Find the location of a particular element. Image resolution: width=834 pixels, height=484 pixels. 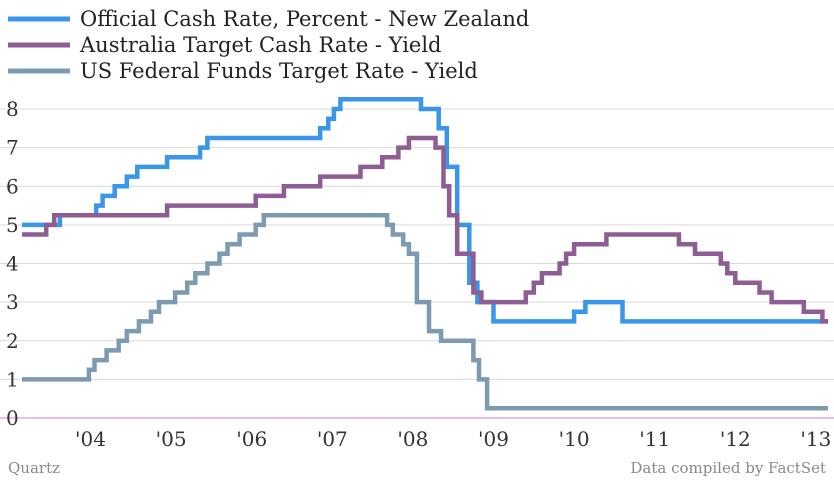

legend-label-2: Australia Target Cash Rate - Yield is located at coordinates (260, 45).